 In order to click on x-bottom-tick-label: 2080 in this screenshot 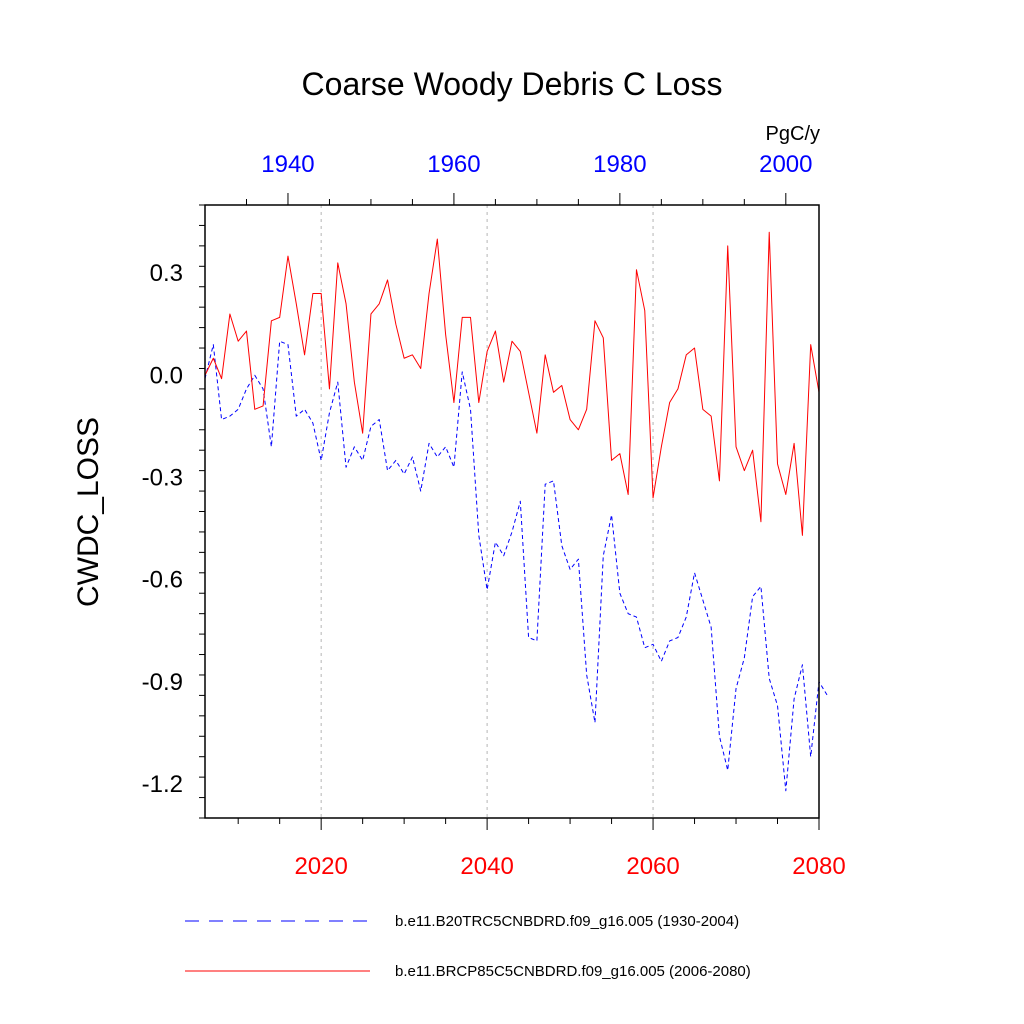, I will do `click(818, 866)`.